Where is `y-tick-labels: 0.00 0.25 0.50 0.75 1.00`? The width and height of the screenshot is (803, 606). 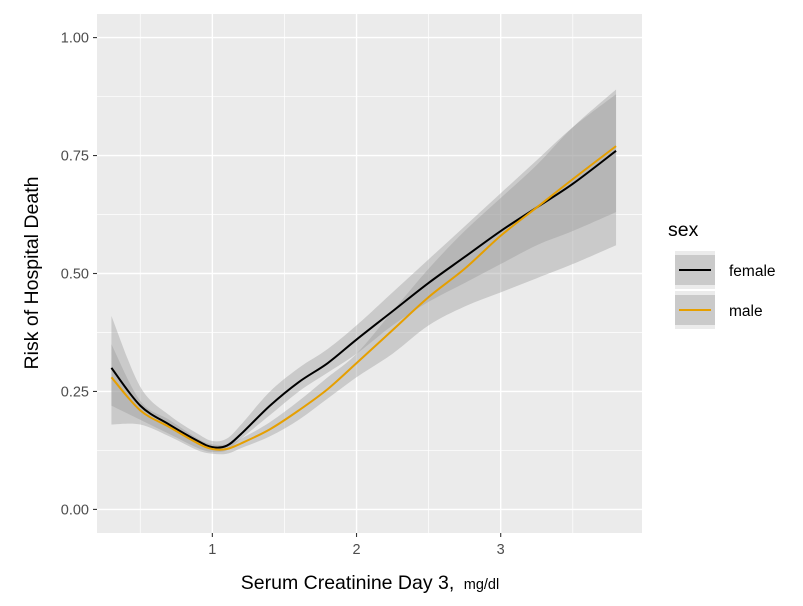 y-tick-labels: 0.00 0.25 0.50 0.75 1.00 is located at coordinates (75, 275).